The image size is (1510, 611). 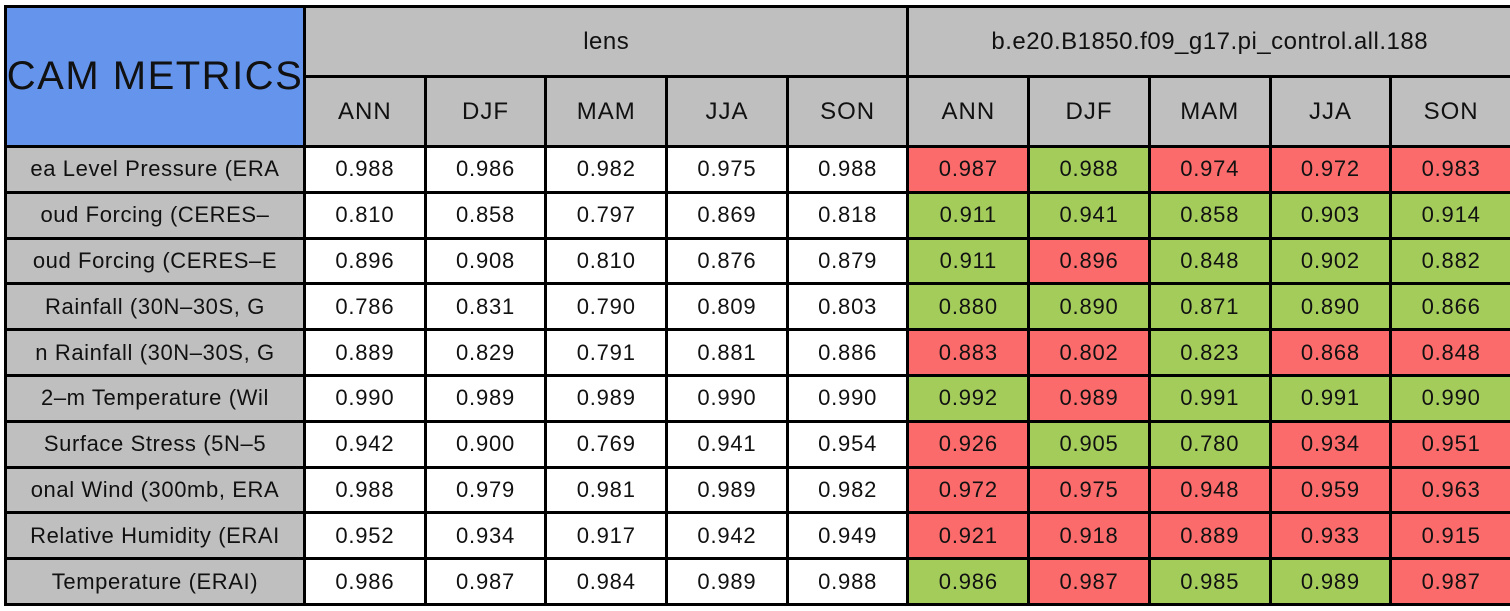 What do you see at coordinates (1209, 444) in the screenshot?
I see `metric-value-cell: 0.780` at bounding box center [1209, 444].